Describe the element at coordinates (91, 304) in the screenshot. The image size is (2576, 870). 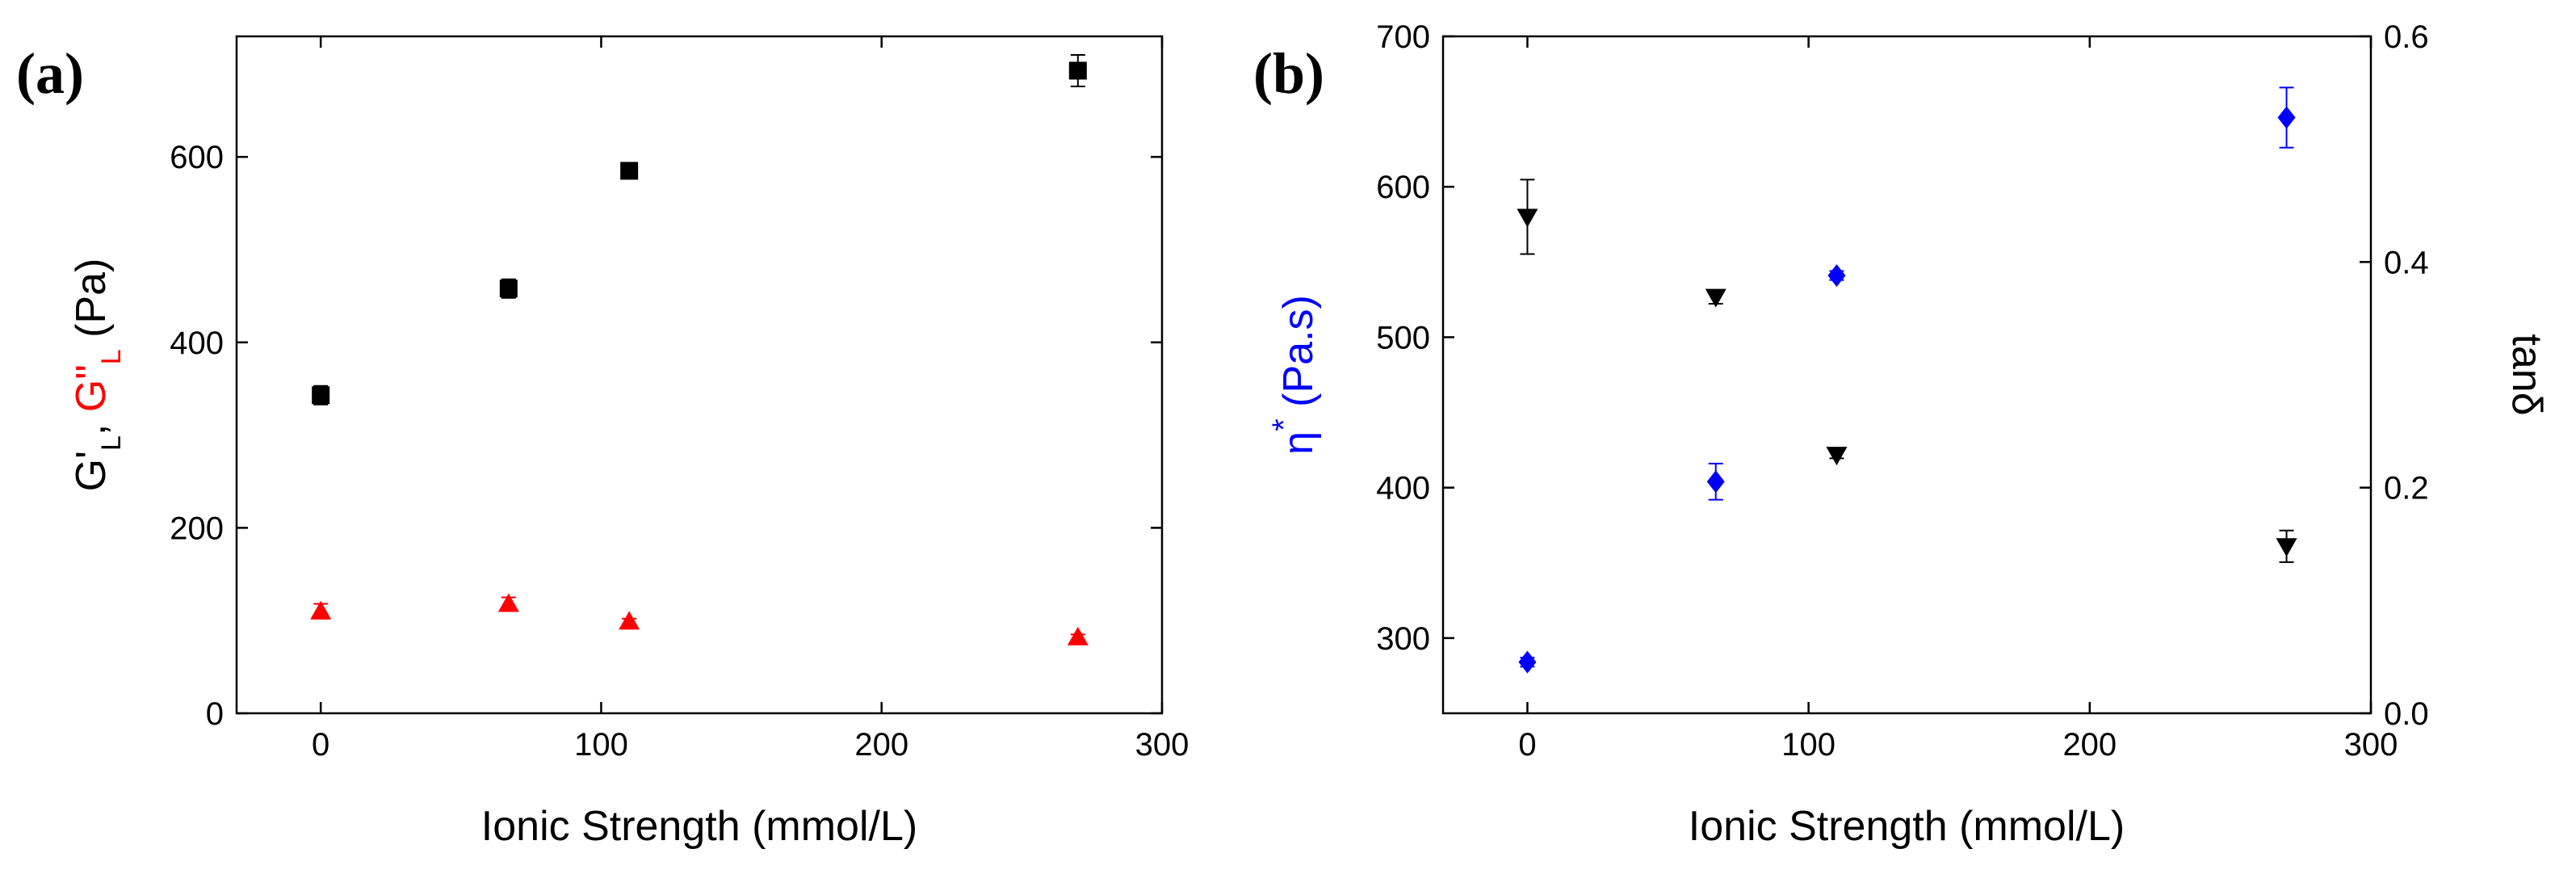
I see `panel-a-y-axis-title-part: (Pa)` at that location.